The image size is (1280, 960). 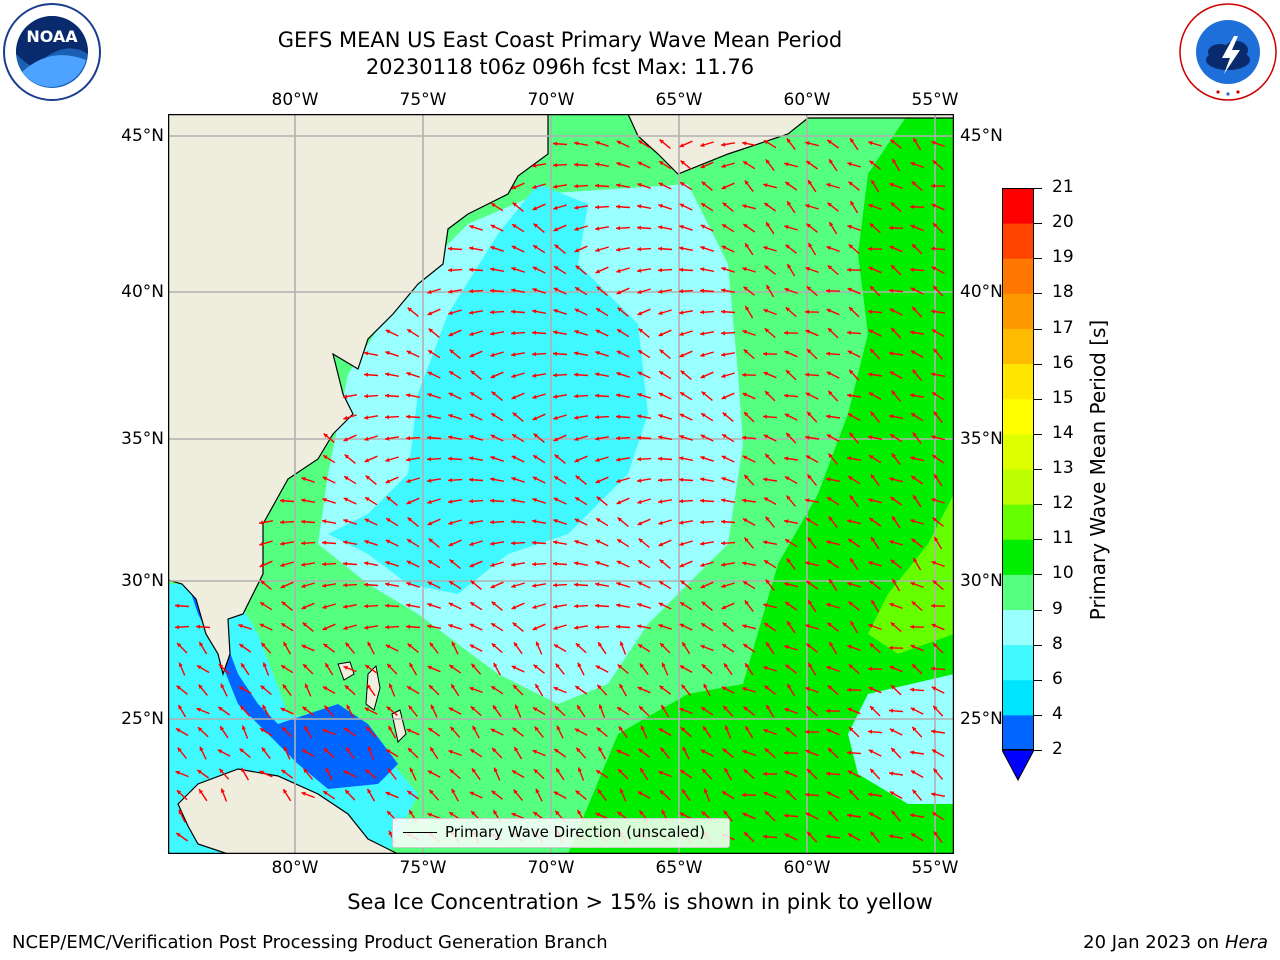 I want to click on colorbar-tick-label: 2, so click(x=1057, y=749).